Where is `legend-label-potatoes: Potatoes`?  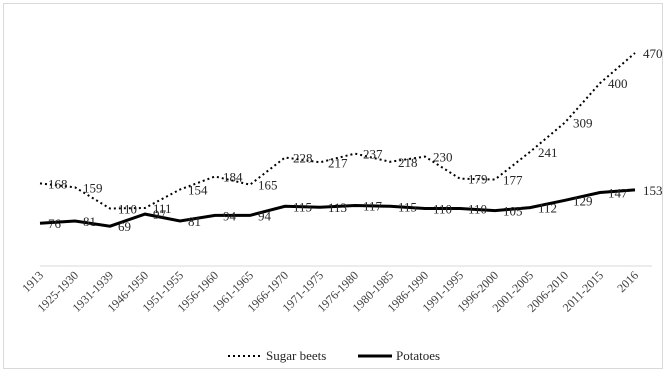 legend-label-potatoes: Potatoes is located at coordinates (418, 355).